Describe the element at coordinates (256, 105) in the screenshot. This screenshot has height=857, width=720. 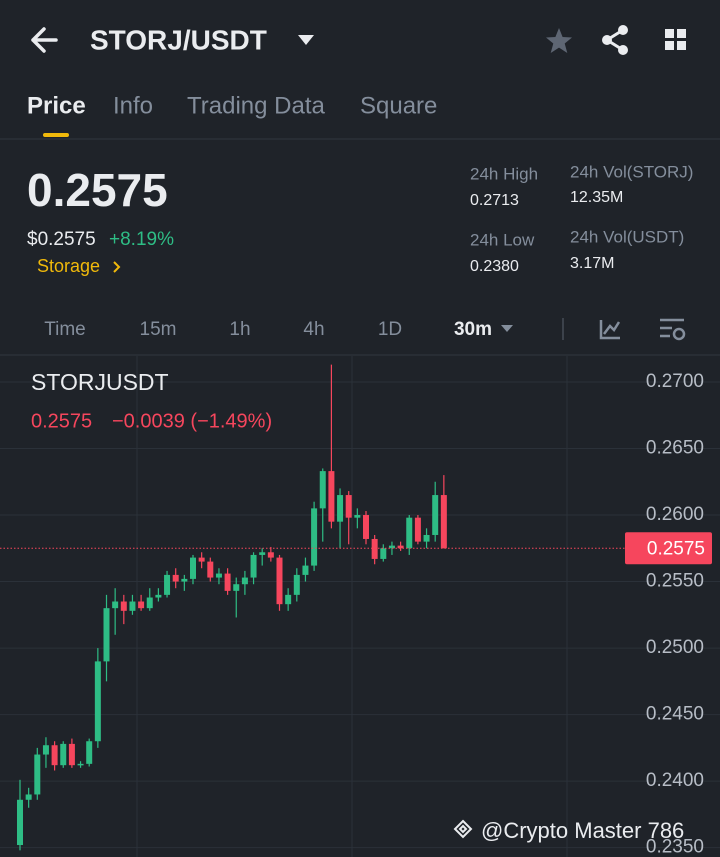
I see `tab: Trading Data` at that location.